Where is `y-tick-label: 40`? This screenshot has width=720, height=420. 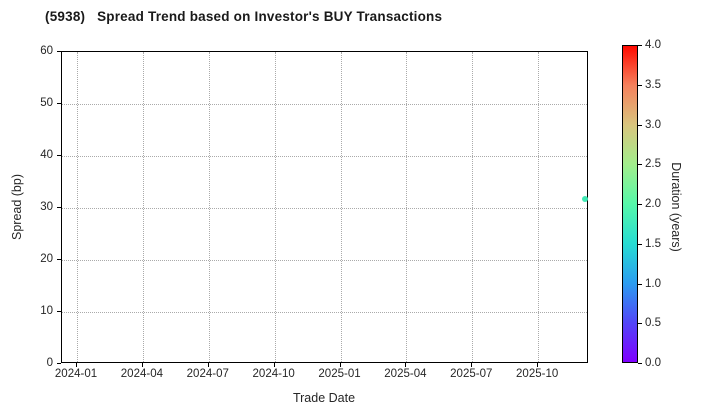
y-tick-label: 40 is located at coordinates (46, 155).